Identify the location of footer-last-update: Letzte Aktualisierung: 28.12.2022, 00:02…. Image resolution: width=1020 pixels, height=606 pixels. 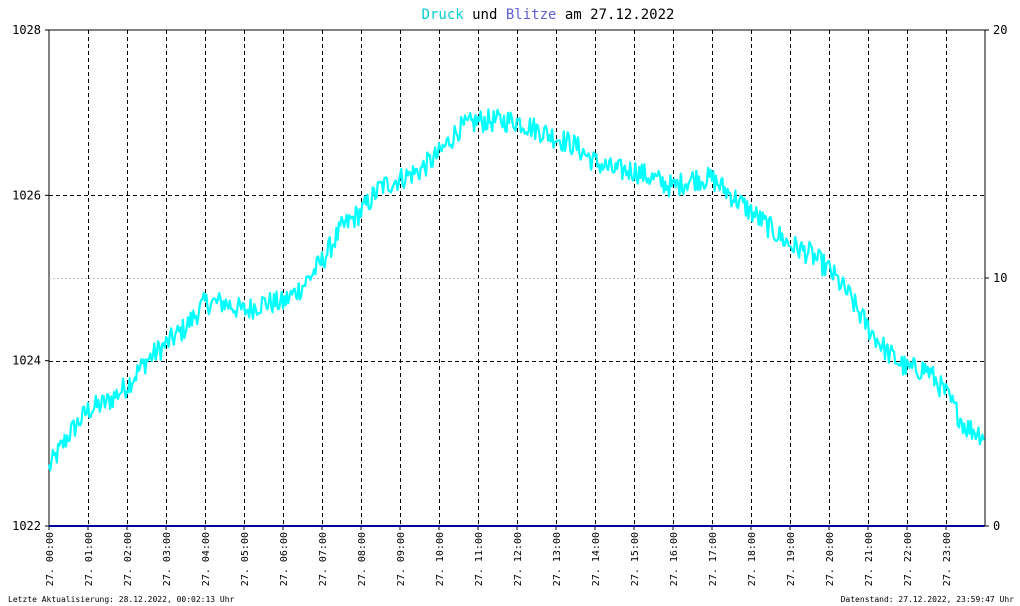
(121, 599).